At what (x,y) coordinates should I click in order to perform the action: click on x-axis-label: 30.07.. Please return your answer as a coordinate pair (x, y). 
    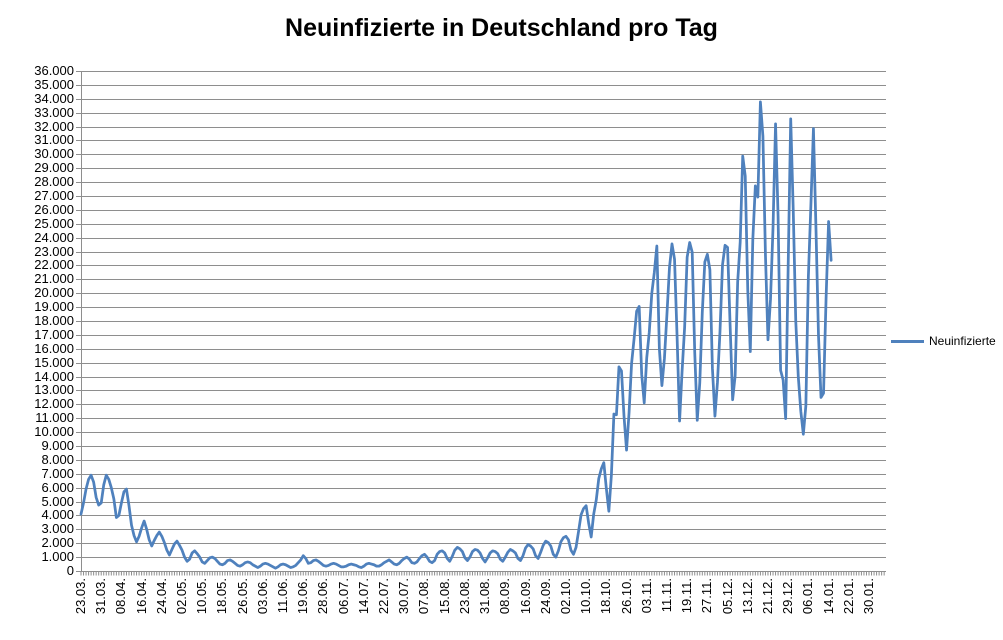
    Looking at the image, I should click on (404, 596).